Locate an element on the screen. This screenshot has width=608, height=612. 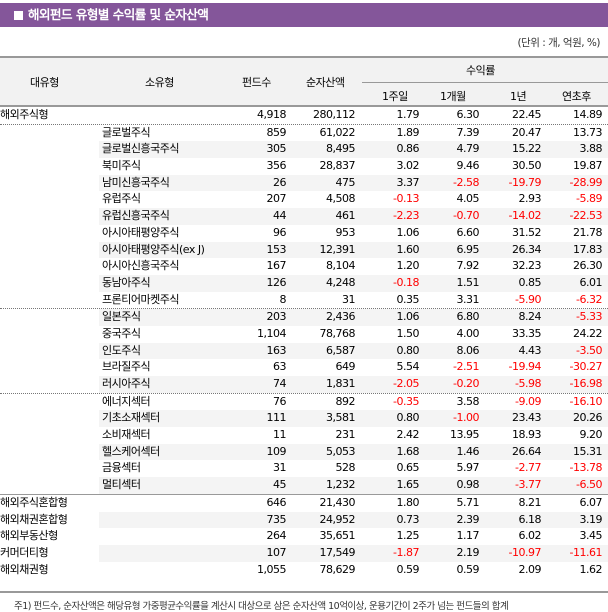
cell-return-ytd: 15.31 is located at coordinates (588, 451).